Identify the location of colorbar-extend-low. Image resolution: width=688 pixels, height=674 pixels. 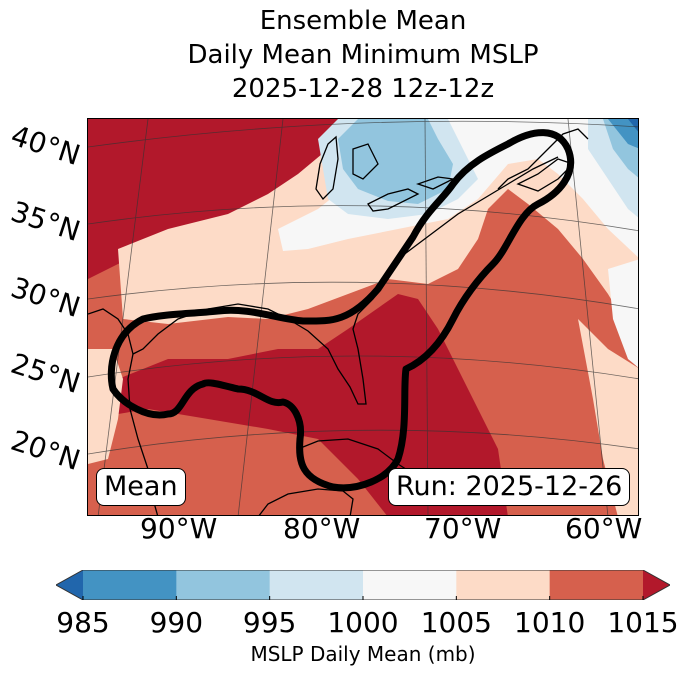
(69, 585).